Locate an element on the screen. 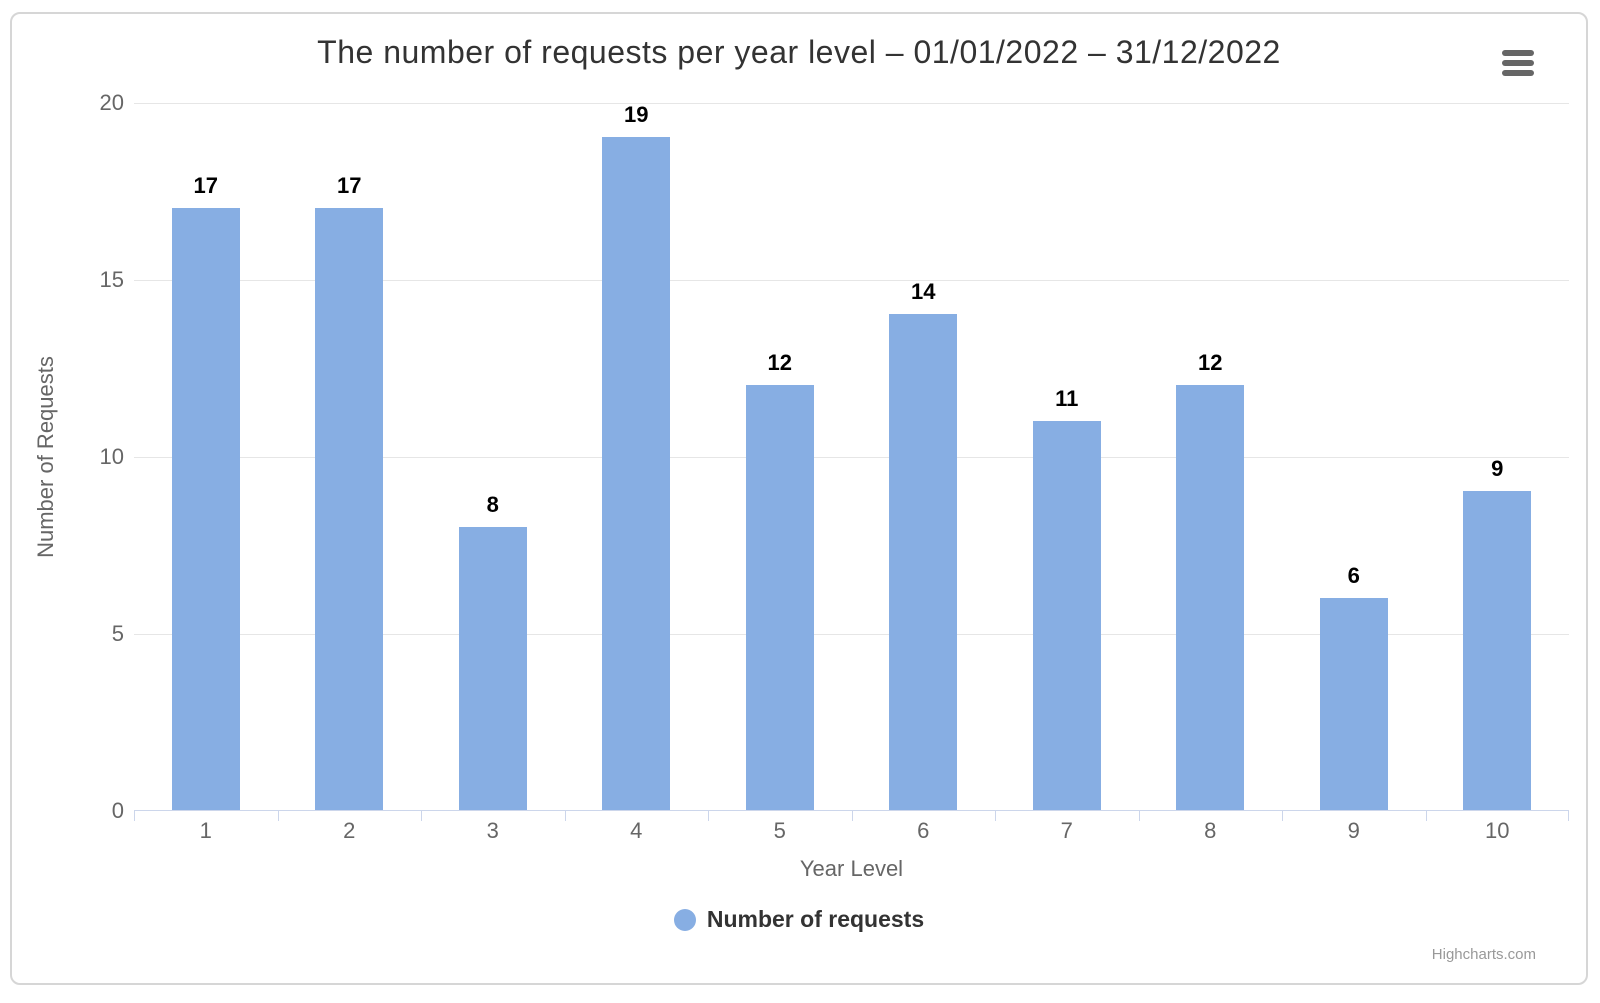  x-tick-label: 1 is located at coordinates (205, 830).